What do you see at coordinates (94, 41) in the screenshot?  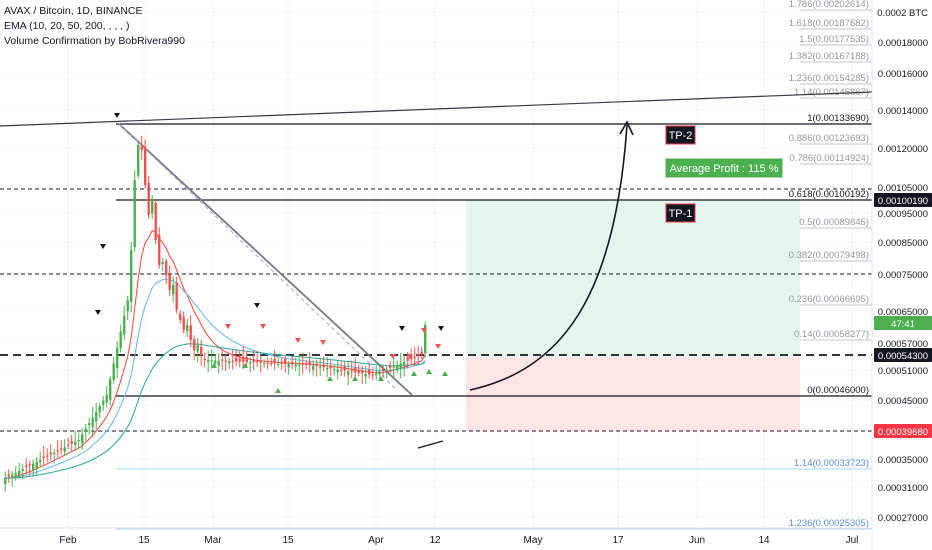 I see `indicator-legend: Volume Confirmation by BobRivera990` at bounding box center [94, 41].